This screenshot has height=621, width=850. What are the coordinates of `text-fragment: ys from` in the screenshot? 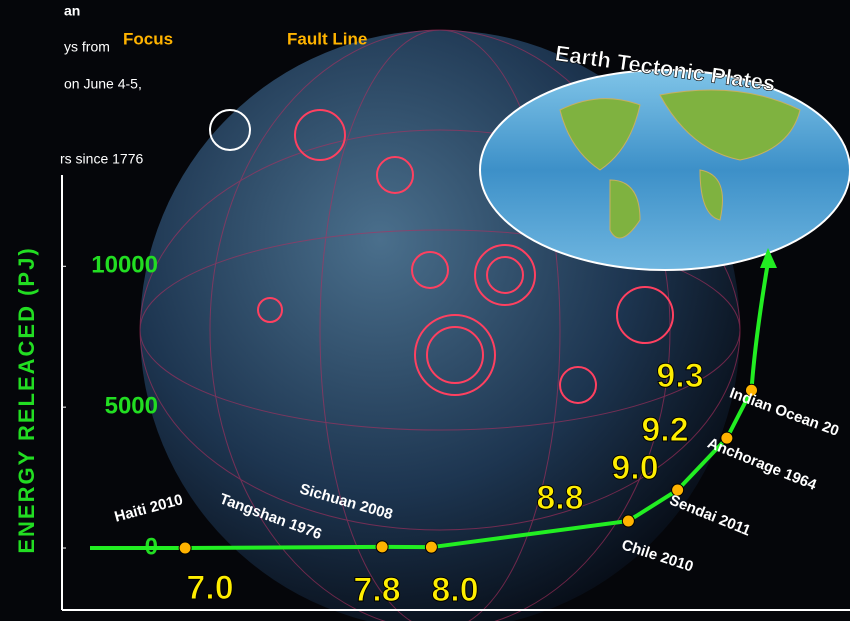 It's located at (87, 47).